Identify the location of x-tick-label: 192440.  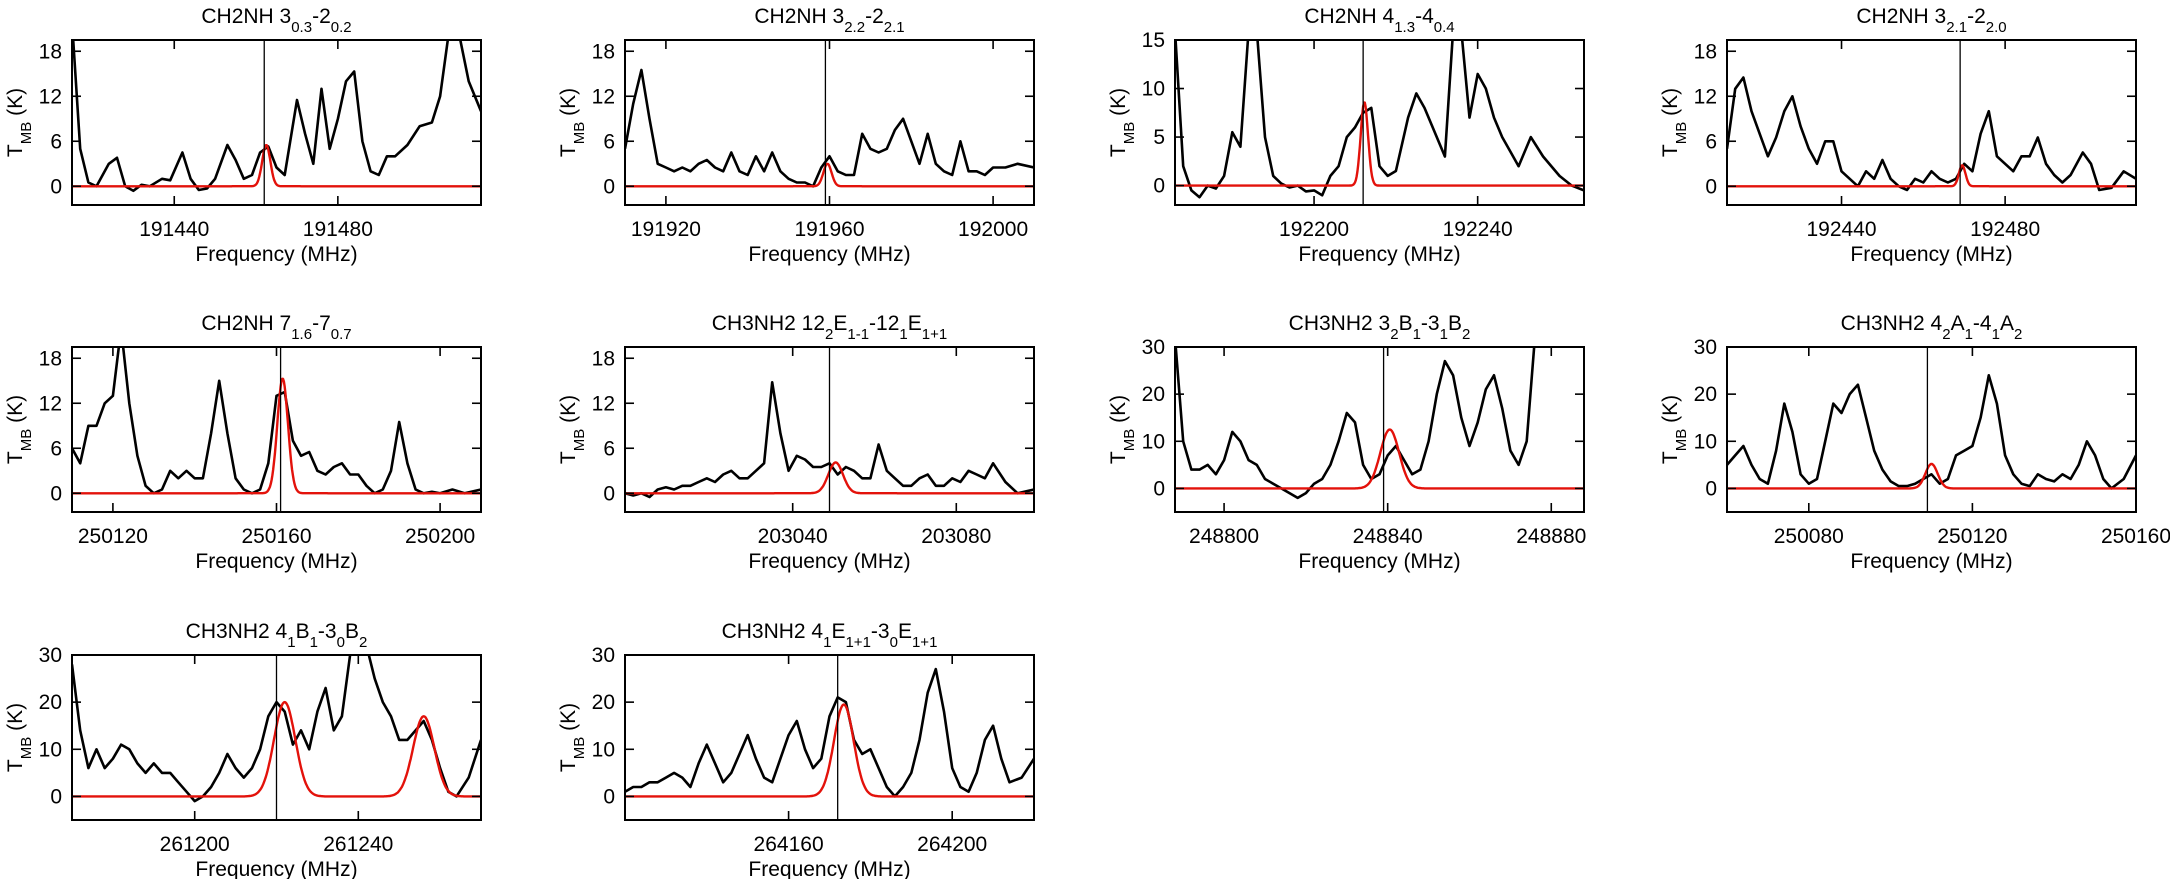
(1841, 229).